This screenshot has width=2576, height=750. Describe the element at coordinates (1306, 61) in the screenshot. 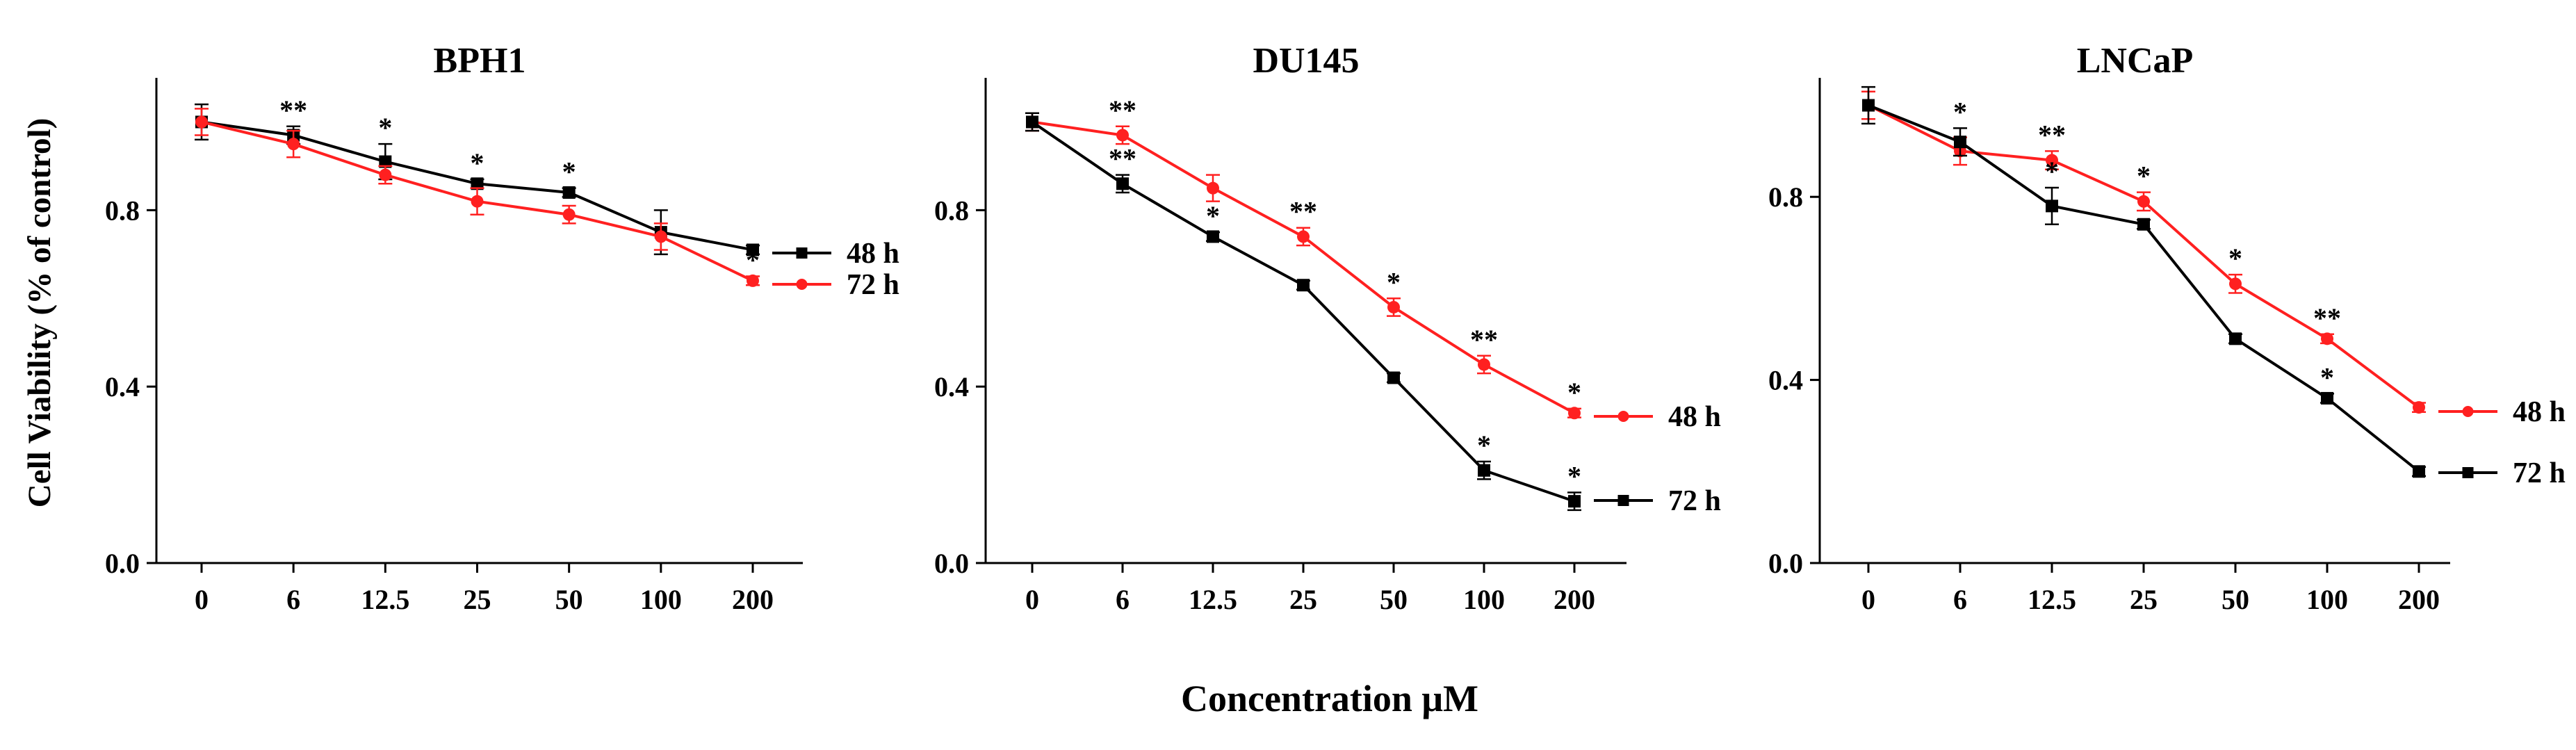

I see `chart-title: DU145` at that location.